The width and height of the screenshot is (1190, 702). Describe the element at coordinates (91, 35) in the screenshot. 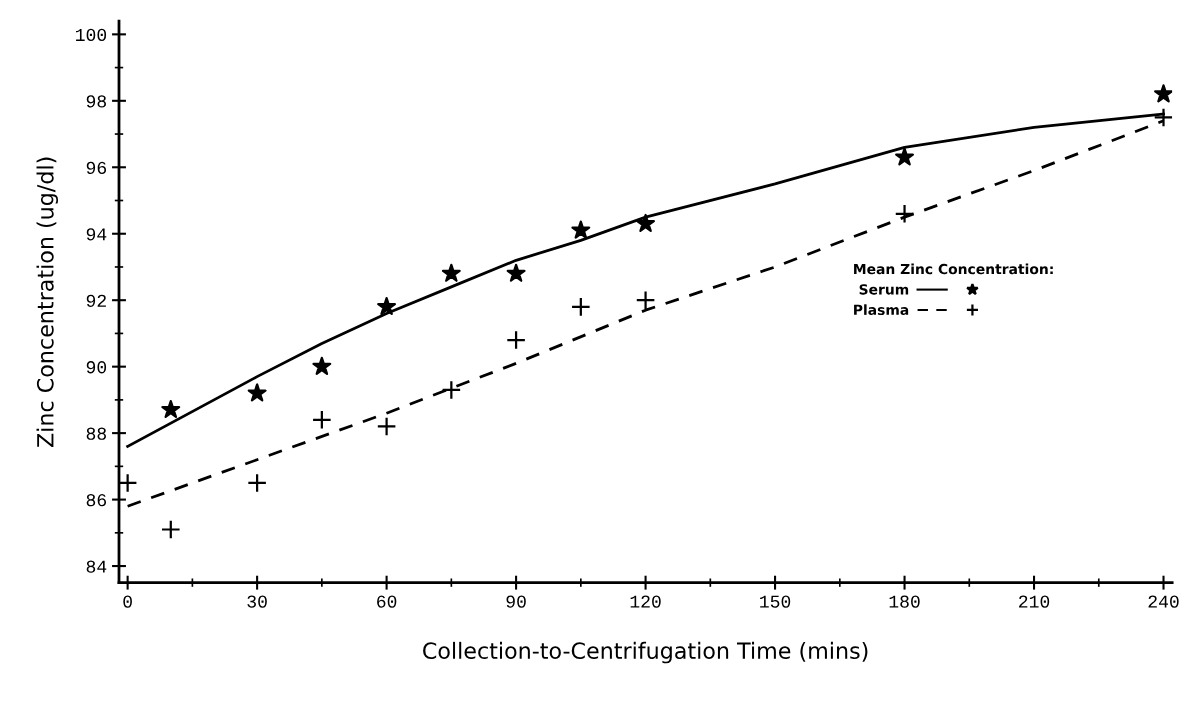

I see `y-tick-label: 100` at that location.